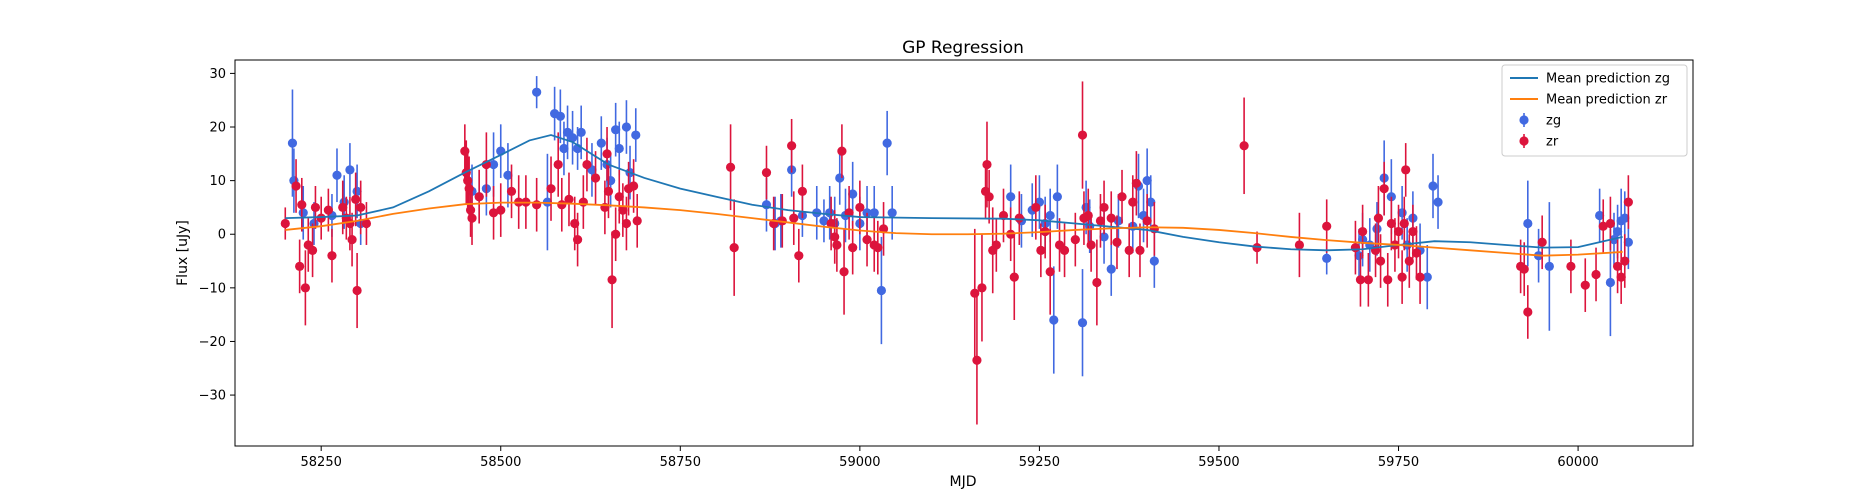  Describe the element at coordinates (183, 253) in the screenshot. I see `y-axis-label: Flux [uJy]` at that location.